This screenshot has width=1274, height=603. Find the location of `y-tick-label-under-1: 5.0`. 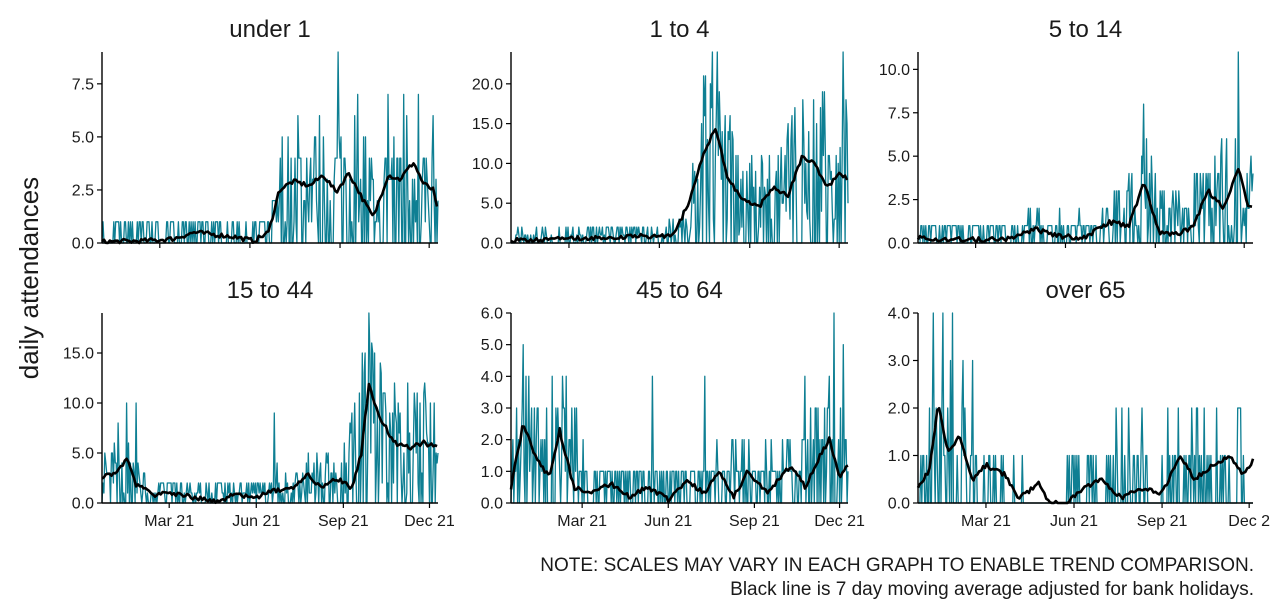

y-tick-label-under-1: 5.0 is located at coordinates (83, 137).